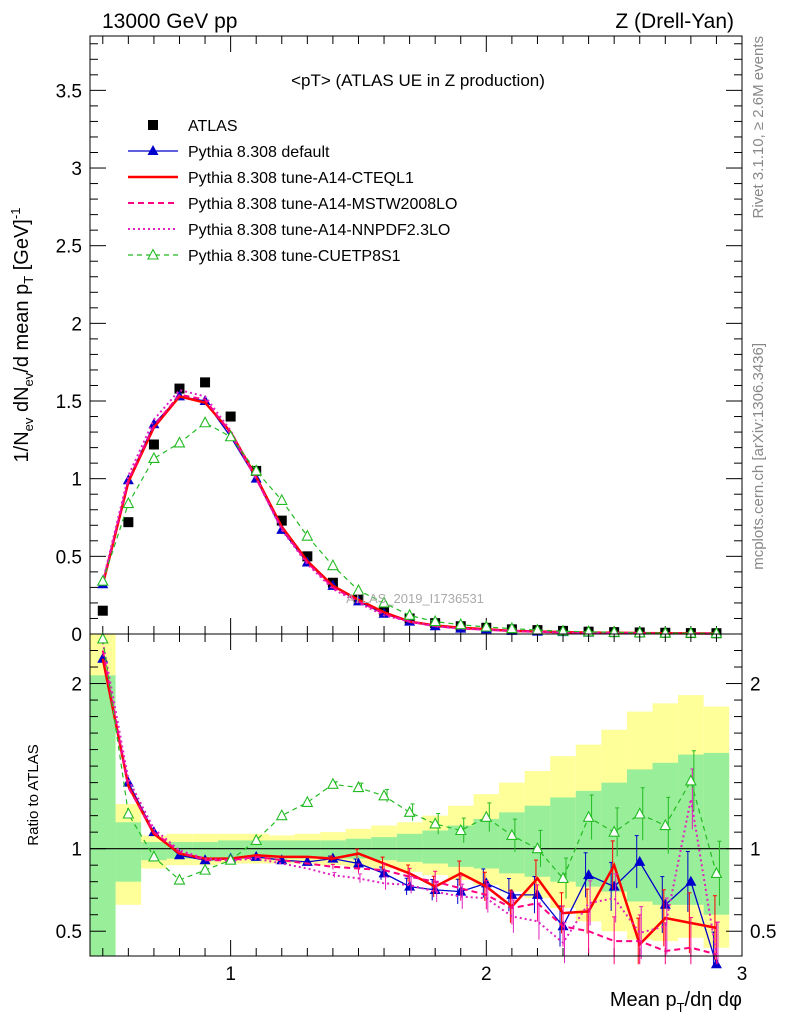 The width and height of the screenshot is (786, 1024). I want to click on ratio-y-tick-label-right: 1, so click(755, 850).